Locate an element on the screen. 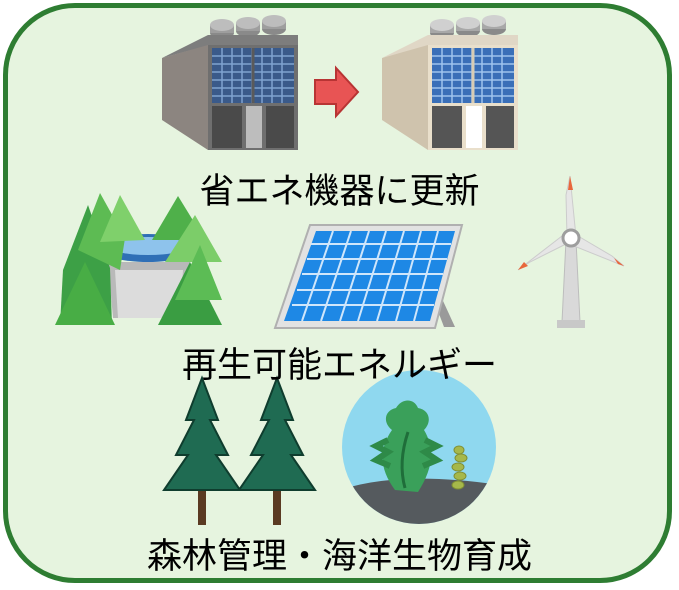  wind-turbine-icon is located at coordinates (571, 251).